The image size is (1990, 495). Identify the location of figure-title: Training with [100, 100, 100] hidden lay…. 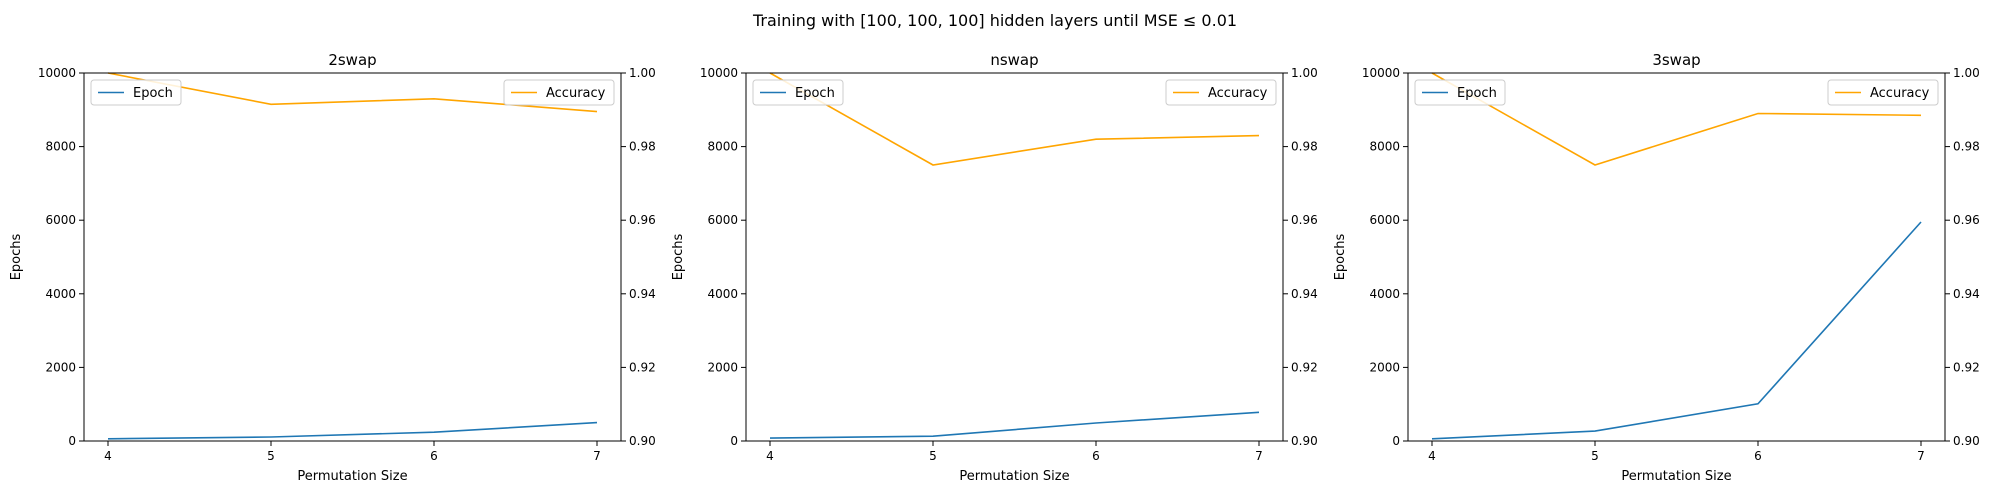
(994, 20).